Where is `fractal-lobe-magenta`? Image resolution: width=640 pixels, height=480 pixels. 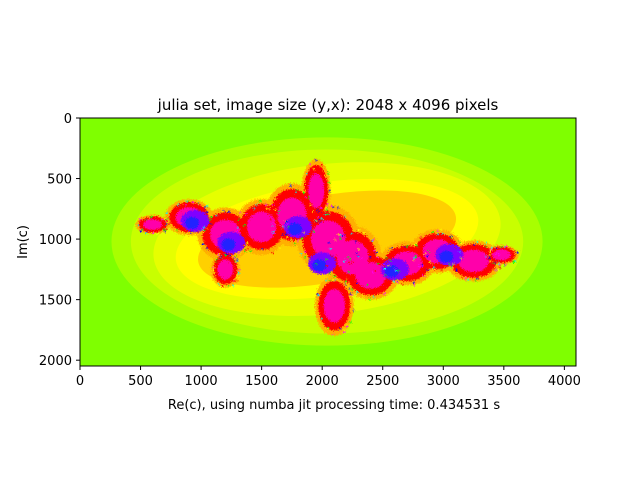
fractal-lobe-magenta is located at coordinates (152, 224).